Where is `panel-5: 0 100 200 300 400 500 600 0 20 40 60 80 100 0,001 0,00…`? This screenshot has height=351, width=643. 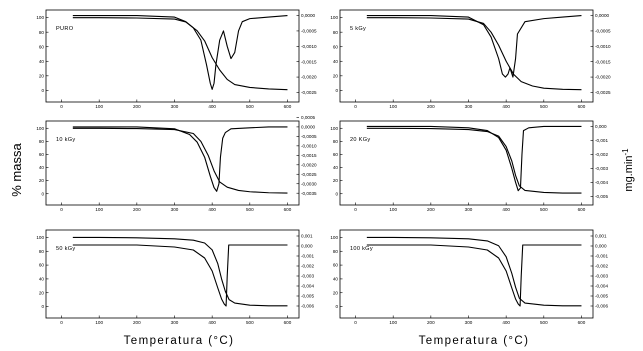 panel-5: 0 100 200 300 400 500 600 0 20 40 60 80 100 0,001 0,00… is located at coordinates (469, 277).